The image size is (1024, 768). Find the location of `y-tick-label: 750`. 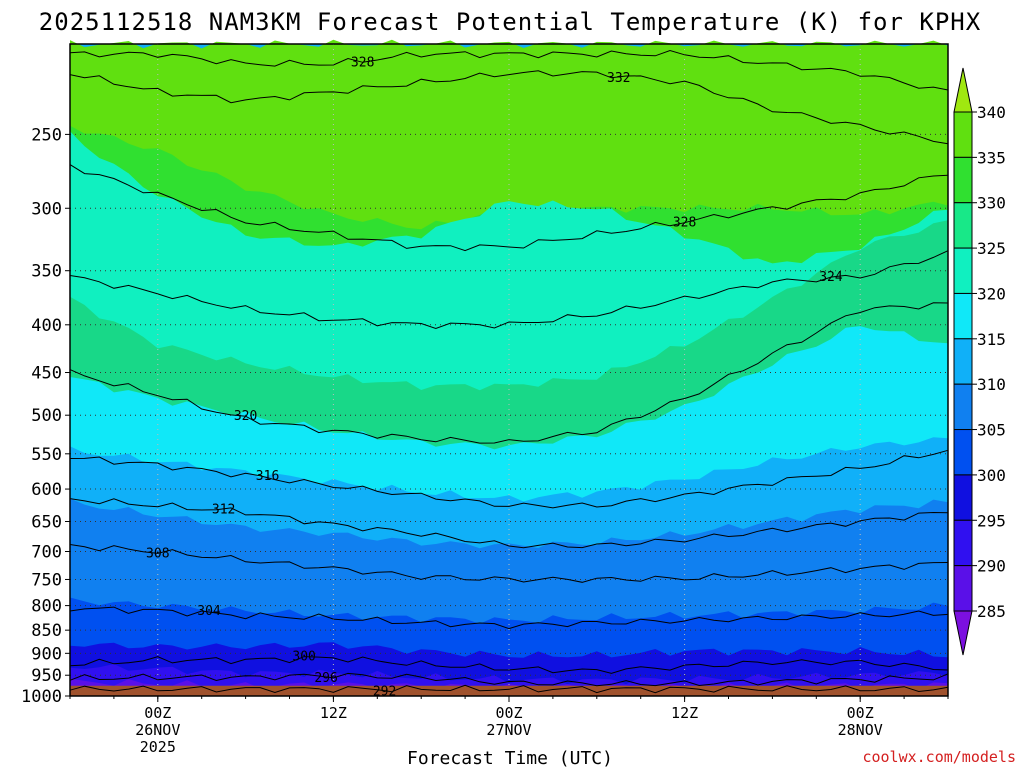

y-tick-label: 750 is located at coordinates (46, 580).